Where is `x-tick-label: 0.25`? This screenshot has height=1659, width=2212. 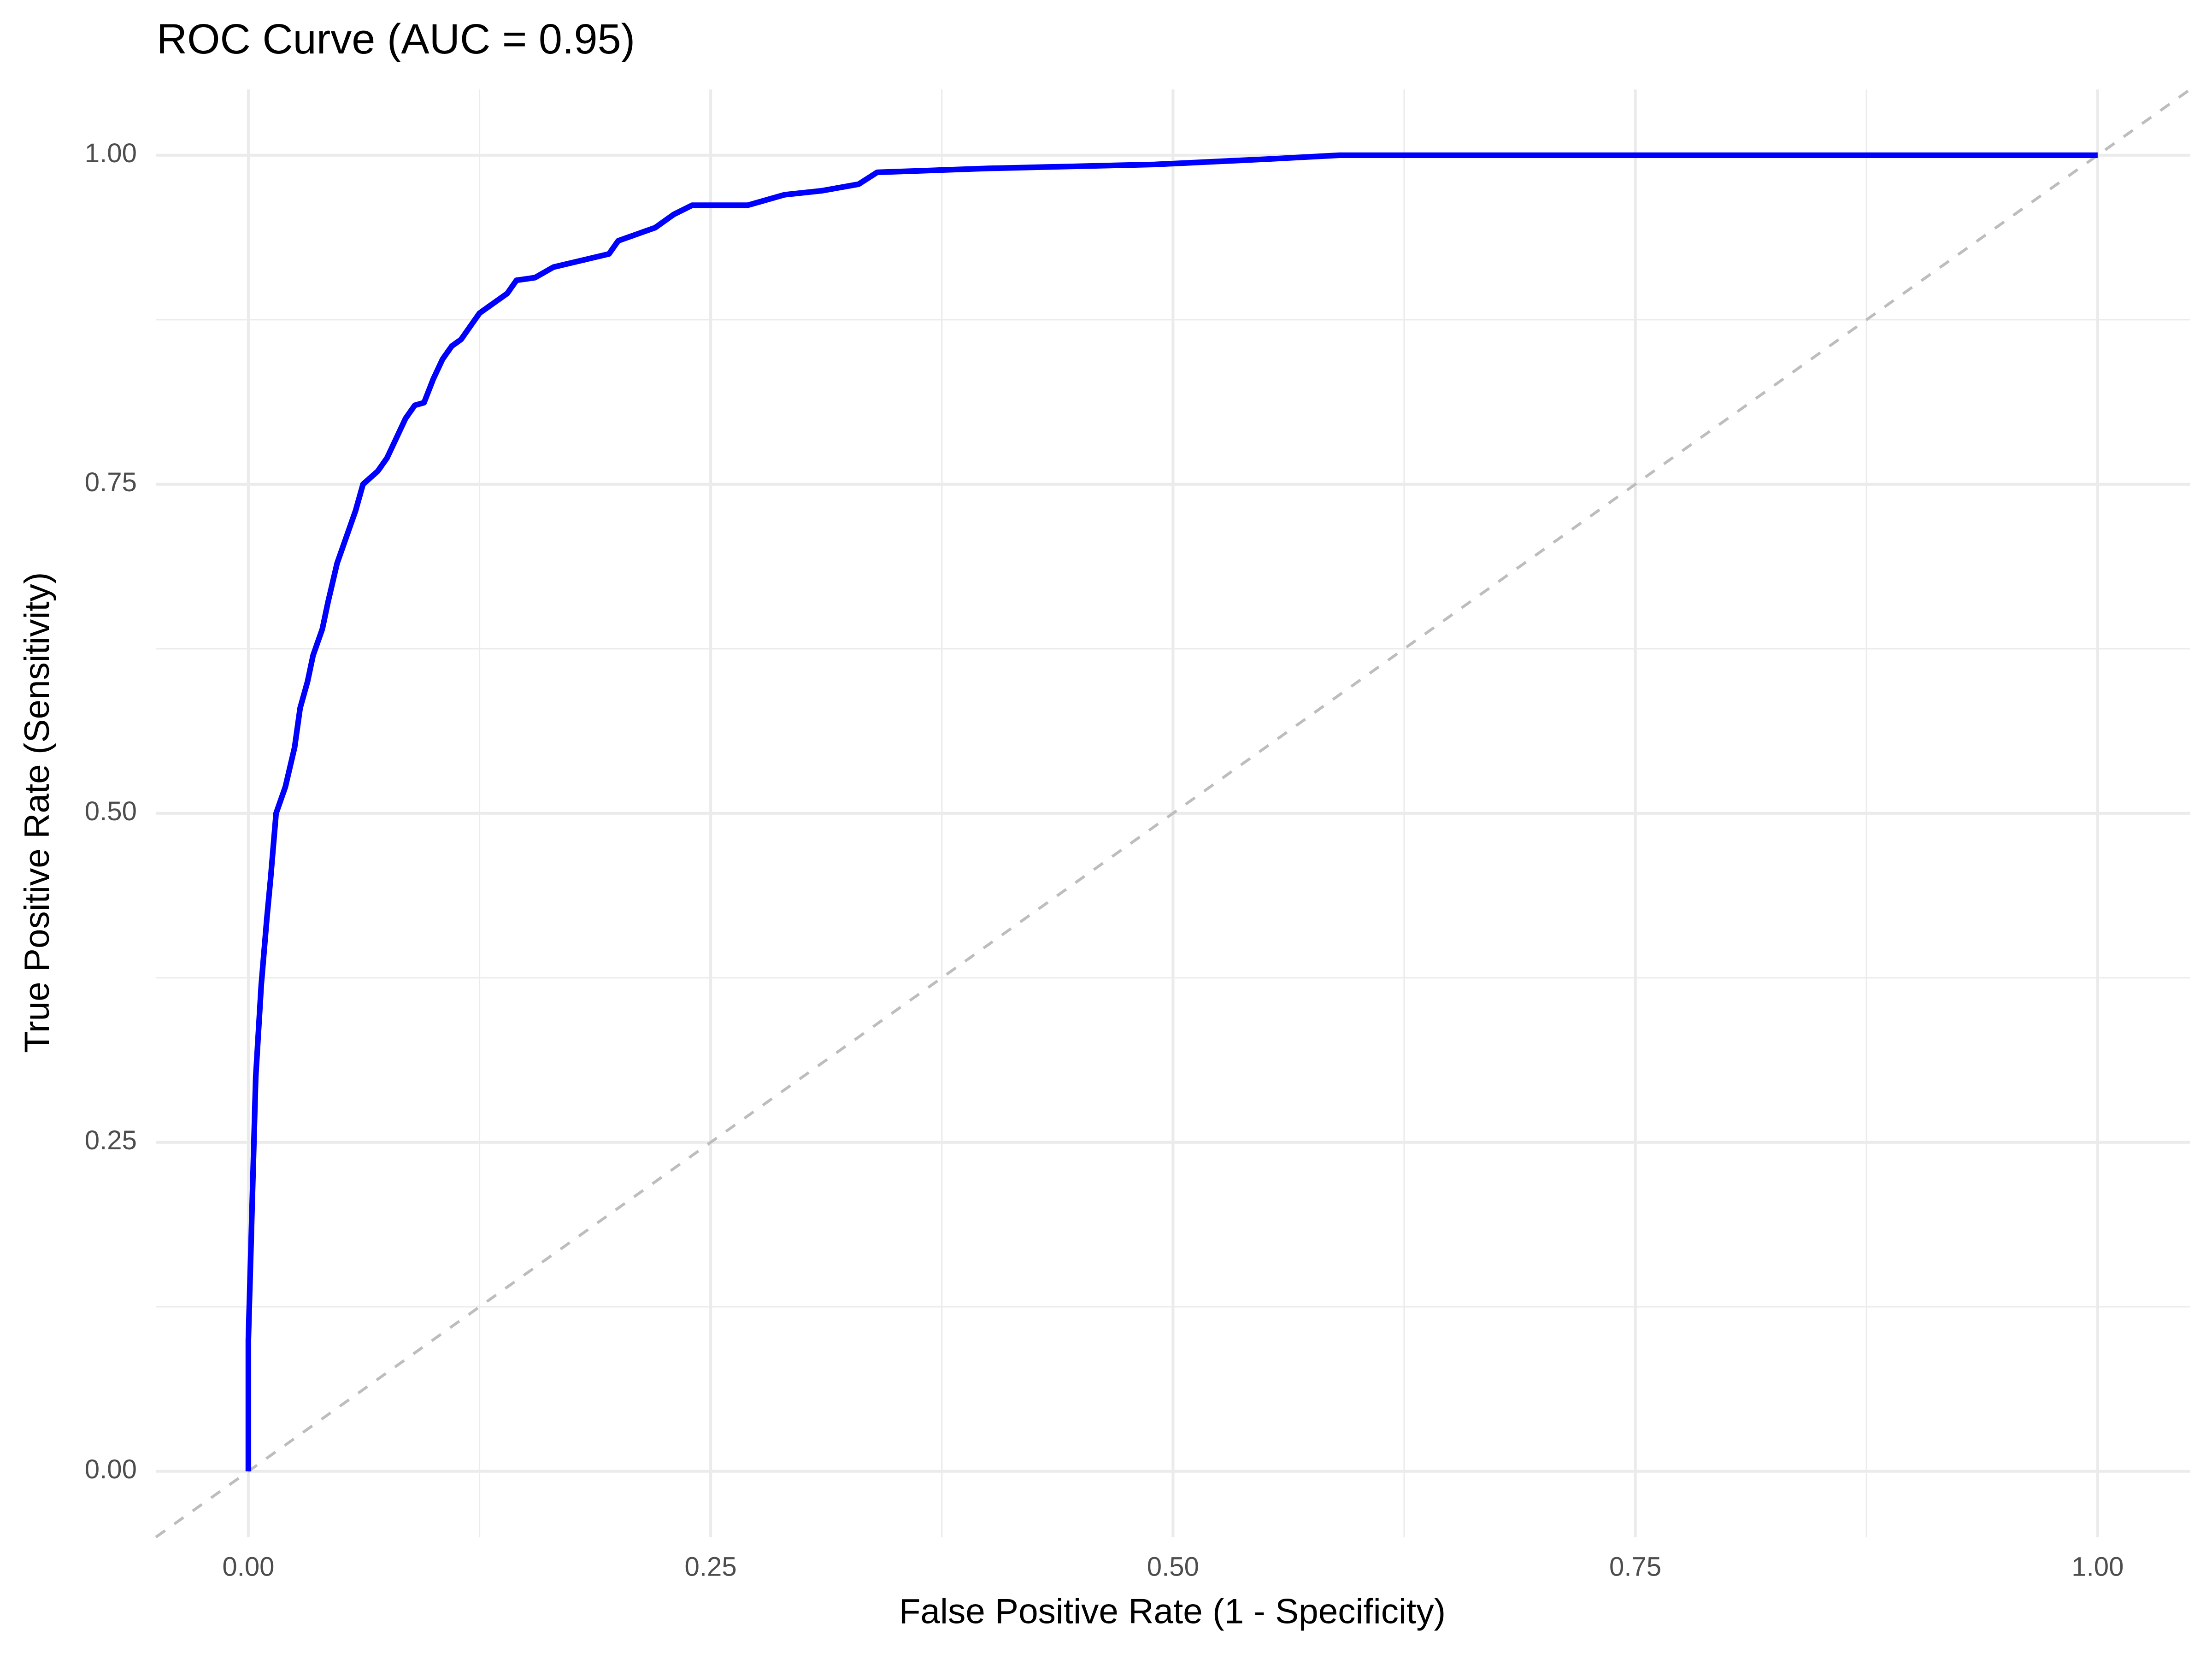
x-tick-label: 0.25 is located at coordinates (711, 1567).